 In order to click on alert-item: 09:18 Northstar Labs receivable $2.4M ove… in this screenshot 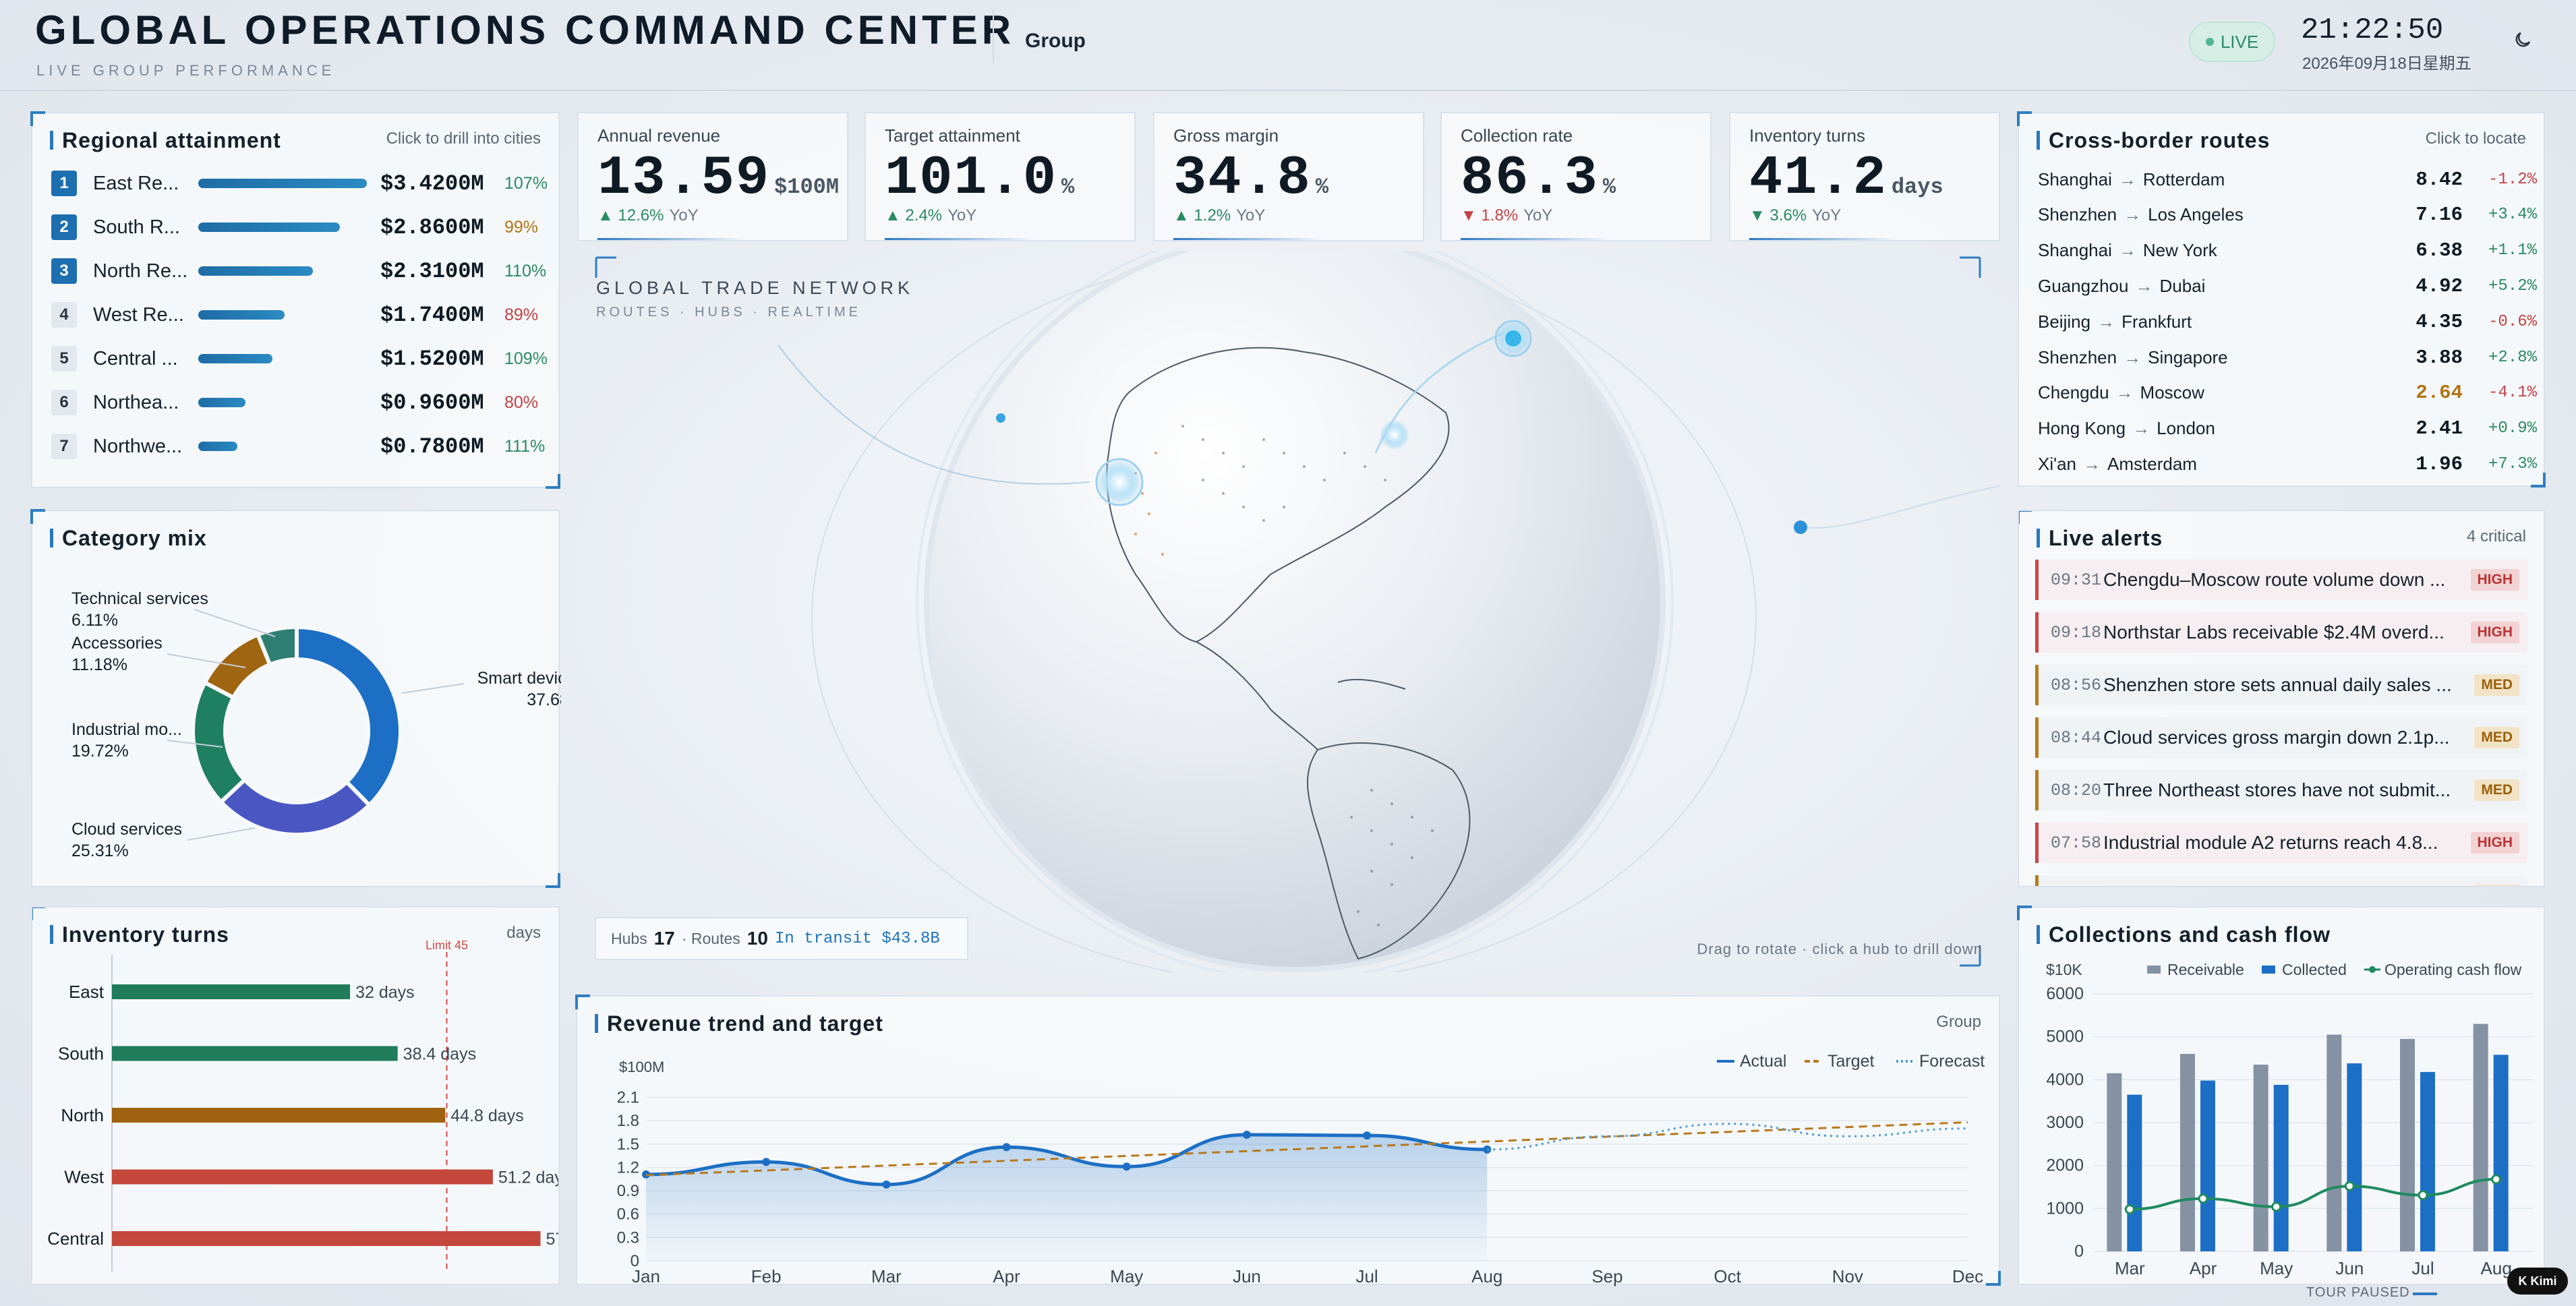, I will do `click(2281, 632)`.